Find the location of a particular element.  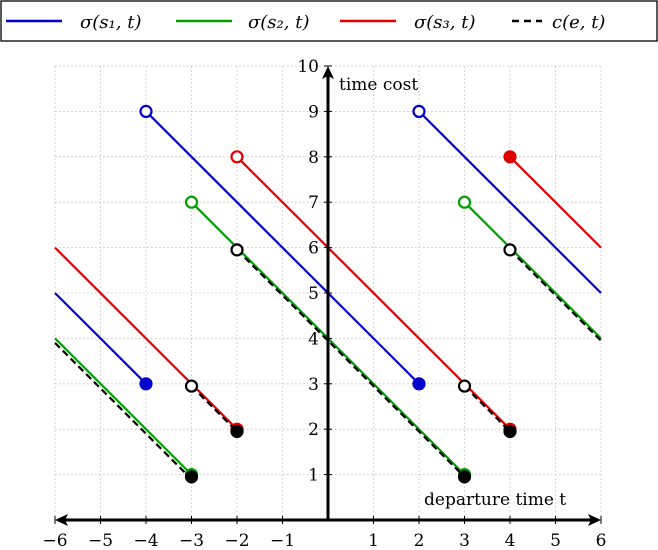

x-tick-label: 4 is located at coordinates (510, 540).